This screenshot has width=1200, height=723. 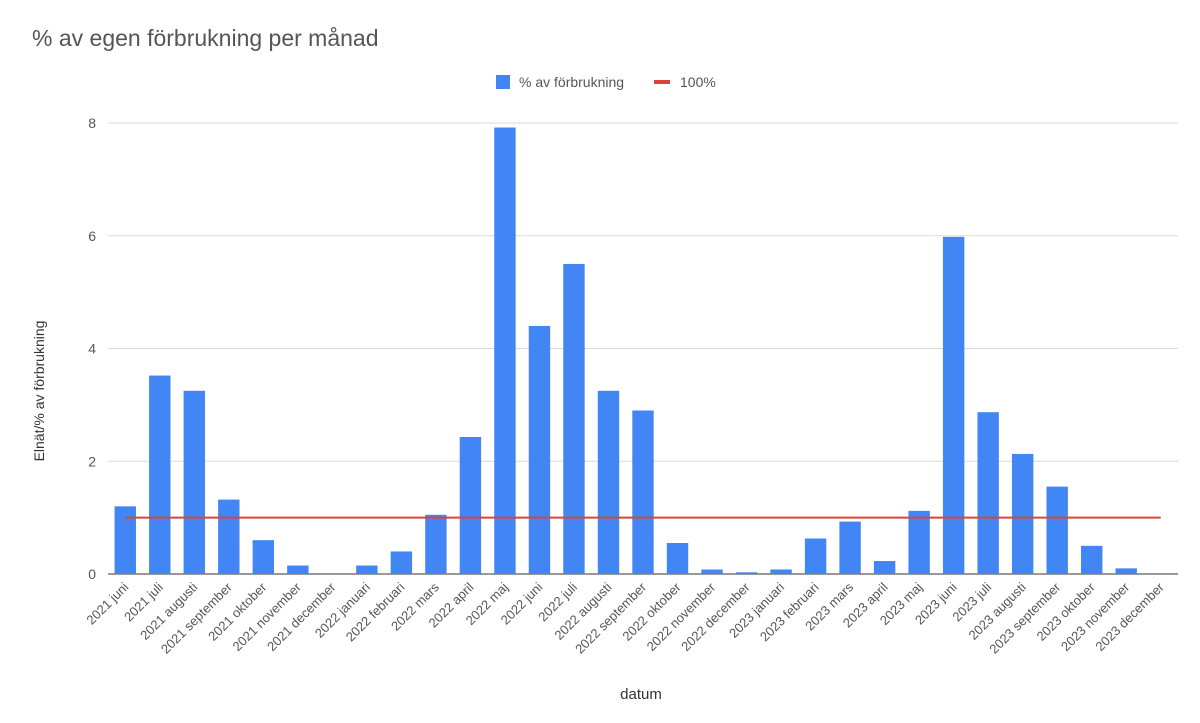 I want to click on x-axis-label: datum, so click(x=641, y=694).